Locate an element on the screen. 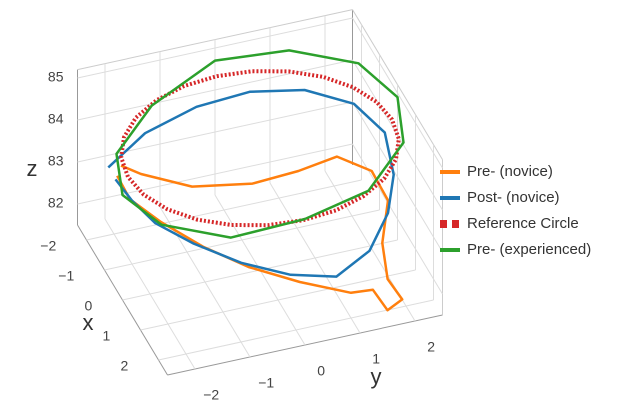  y-tick-label: 2 is located at coordinates (431, 347).